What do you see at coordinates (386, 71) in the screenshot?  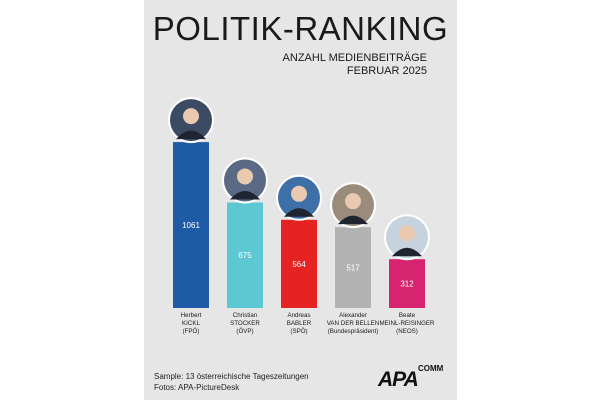 I see `chart-subtitle-line2: FEBRUAR 2025` at bounding box center [386, 71].